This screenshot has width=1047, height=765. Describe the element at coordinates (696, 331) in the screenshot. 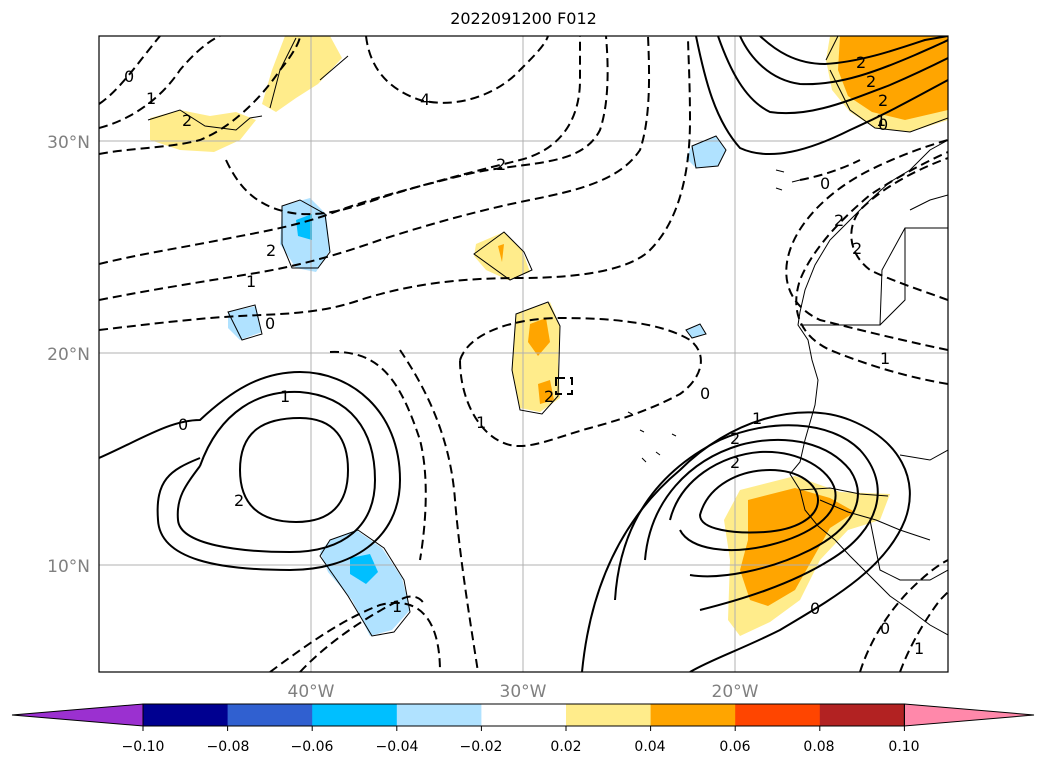

I see `negative-shade-c` at that location.